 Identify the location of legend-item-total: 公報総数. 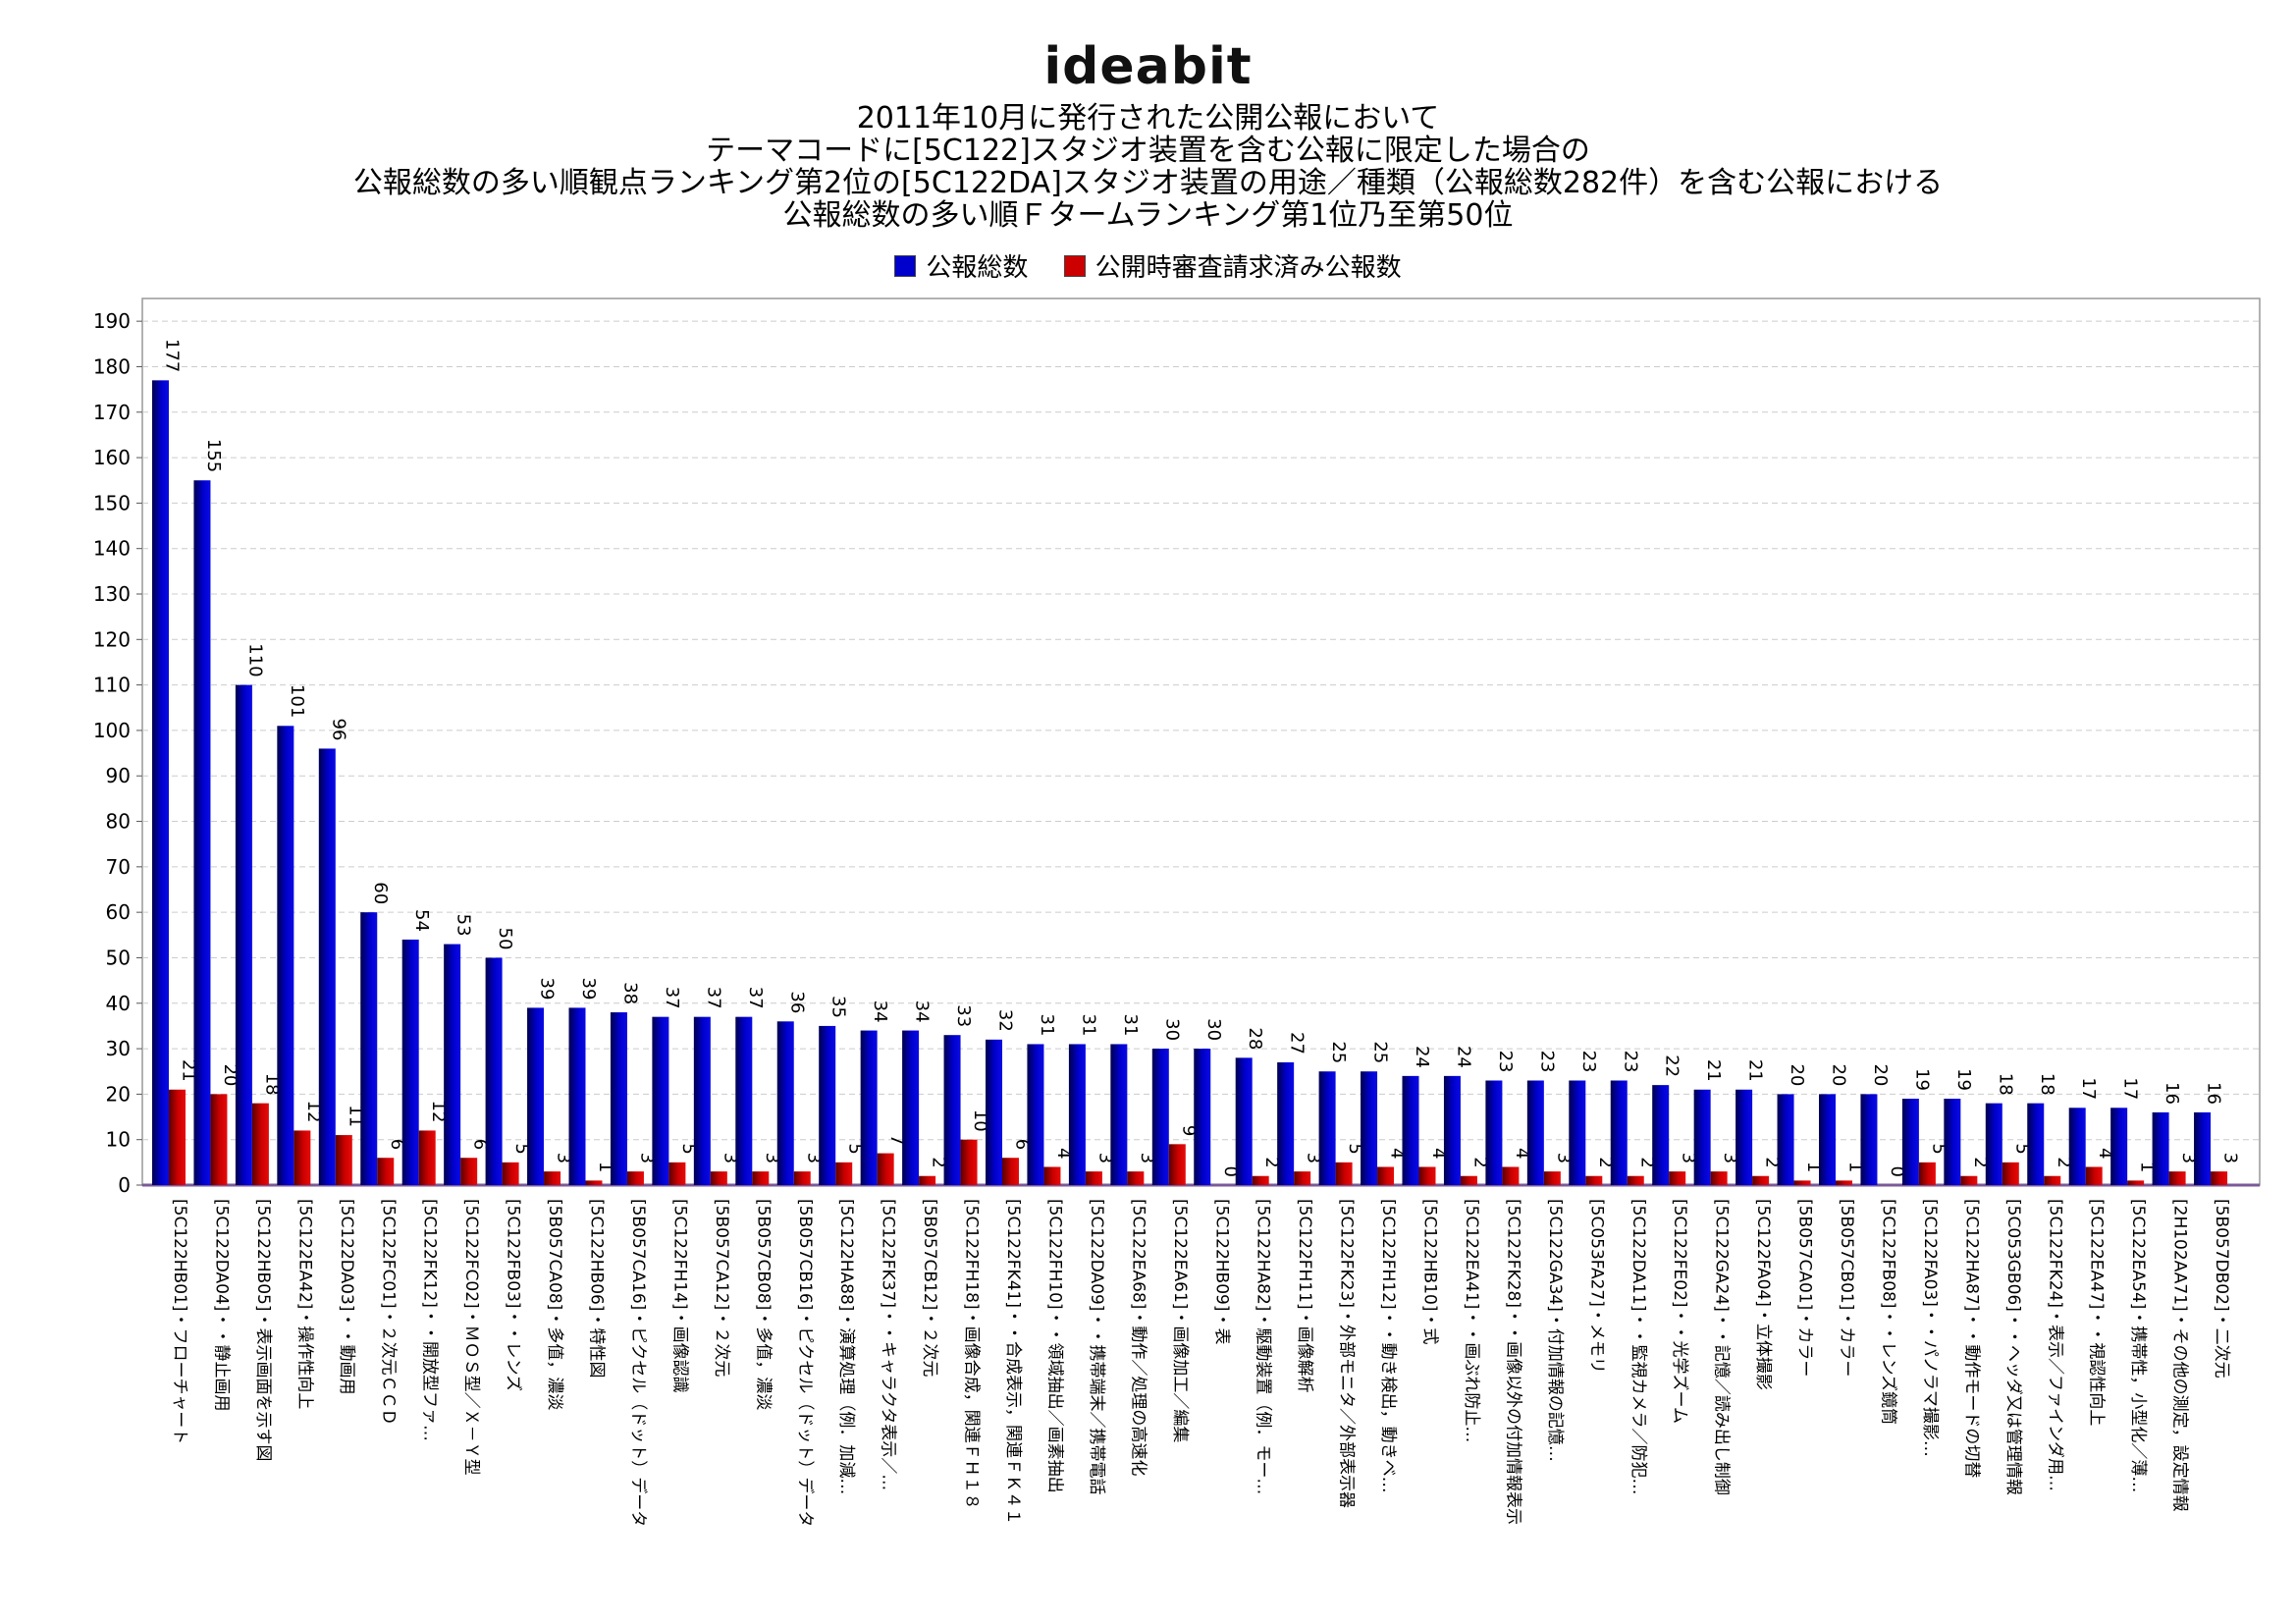
(961, 265).